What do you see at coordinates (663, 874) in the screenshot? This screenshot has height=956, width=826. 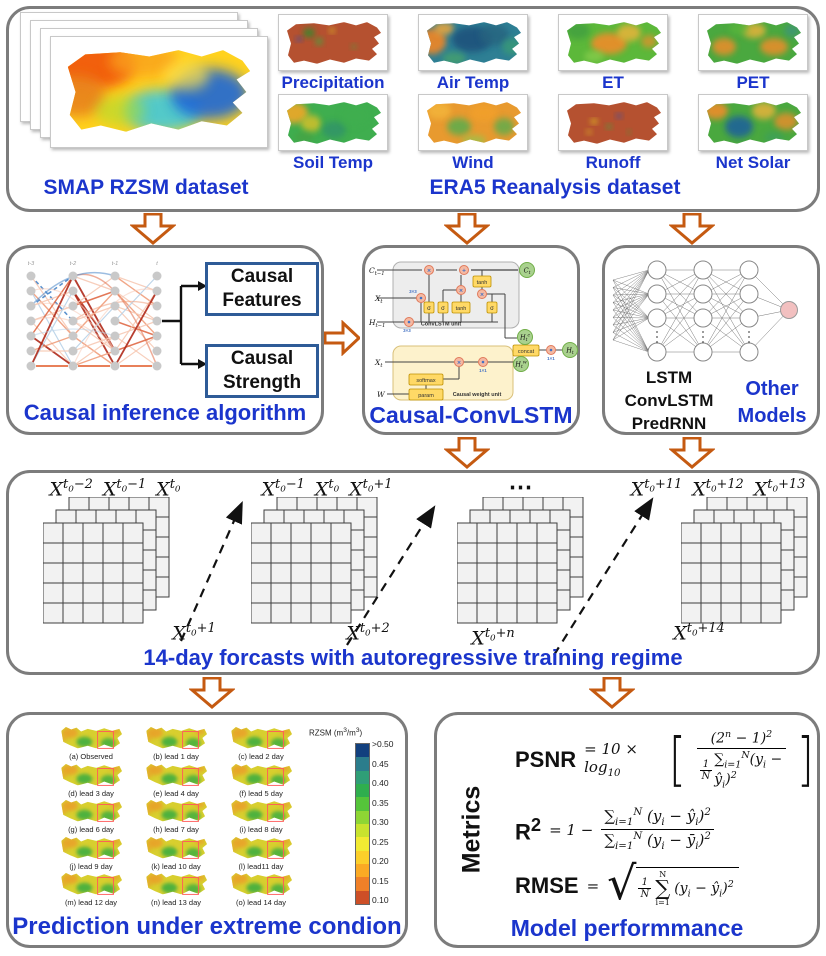 I see `rmse-sum-top: N` at bounding box center [663, 874].